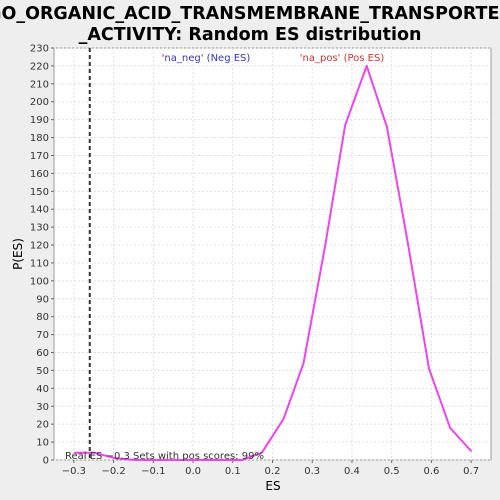 The width and height of the screenshot is (500, 500). Describe the element at coordinates (42, 443) in the screenshot. I see `y-tick-label: 10` at that location.